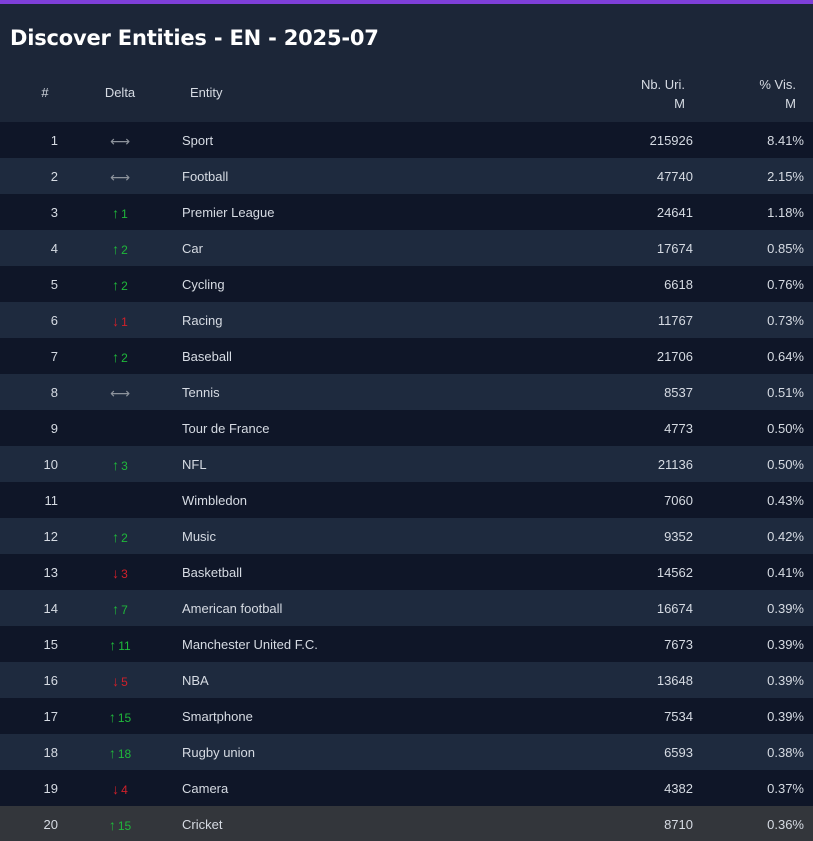  What do you see at coordinates (228, 212) in the screenshot?
I see `entity-cell: Premier League` at bounding box center [228, 212].